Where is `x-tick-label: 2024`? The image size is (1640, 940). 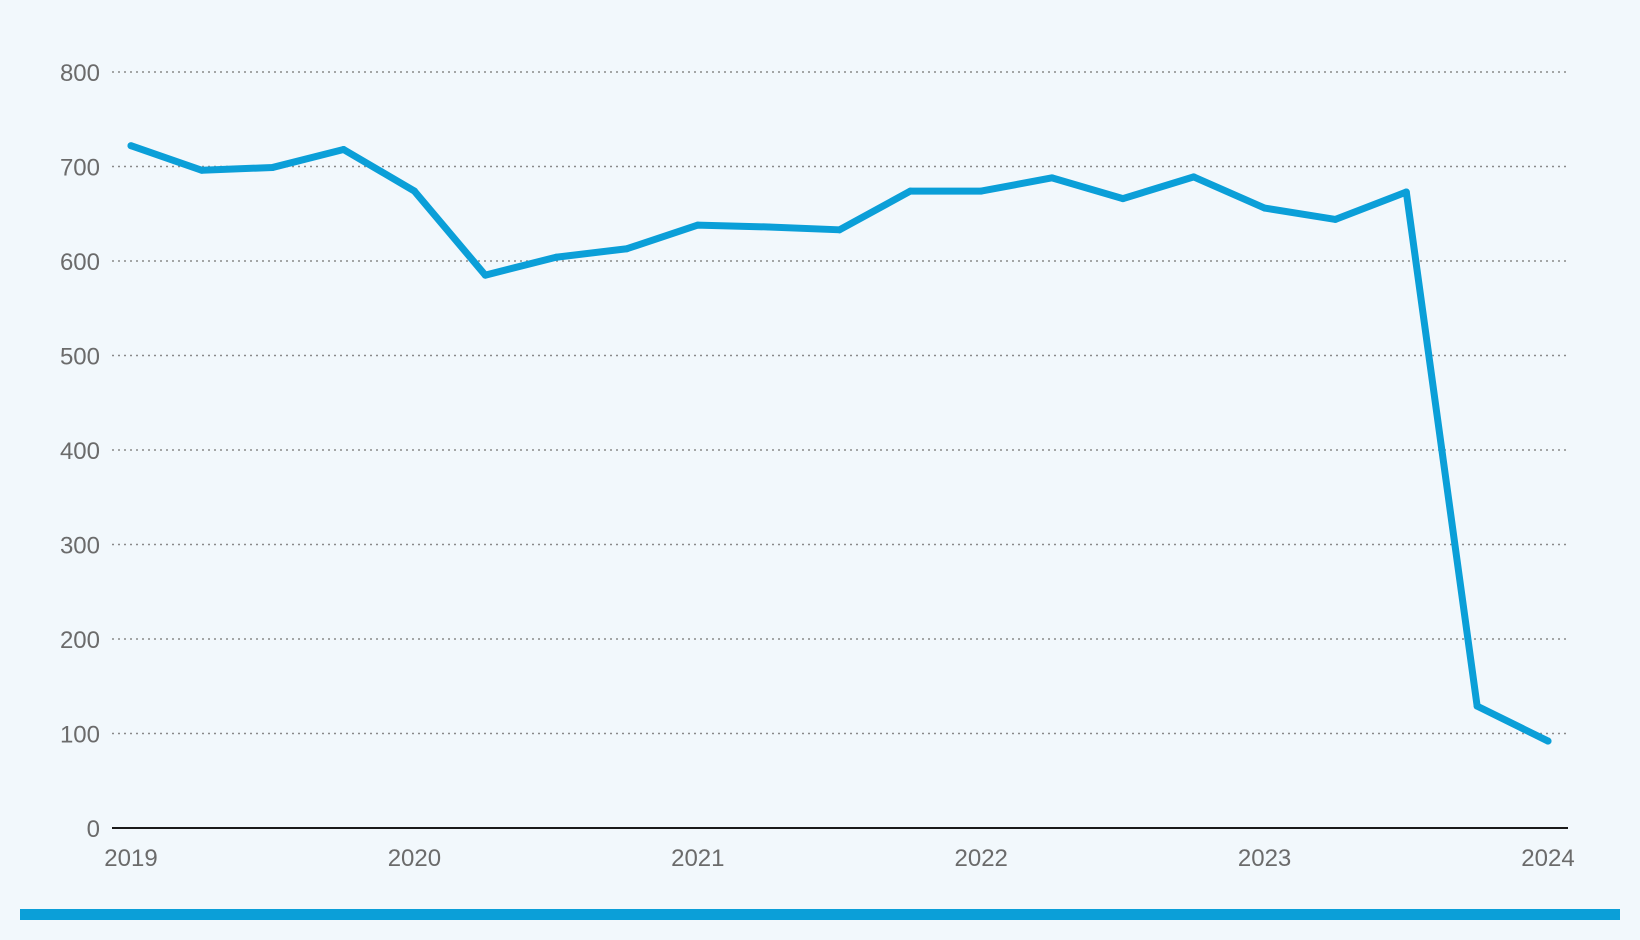 x-tick-label: 2024 is located at coordinates (1547, 858).